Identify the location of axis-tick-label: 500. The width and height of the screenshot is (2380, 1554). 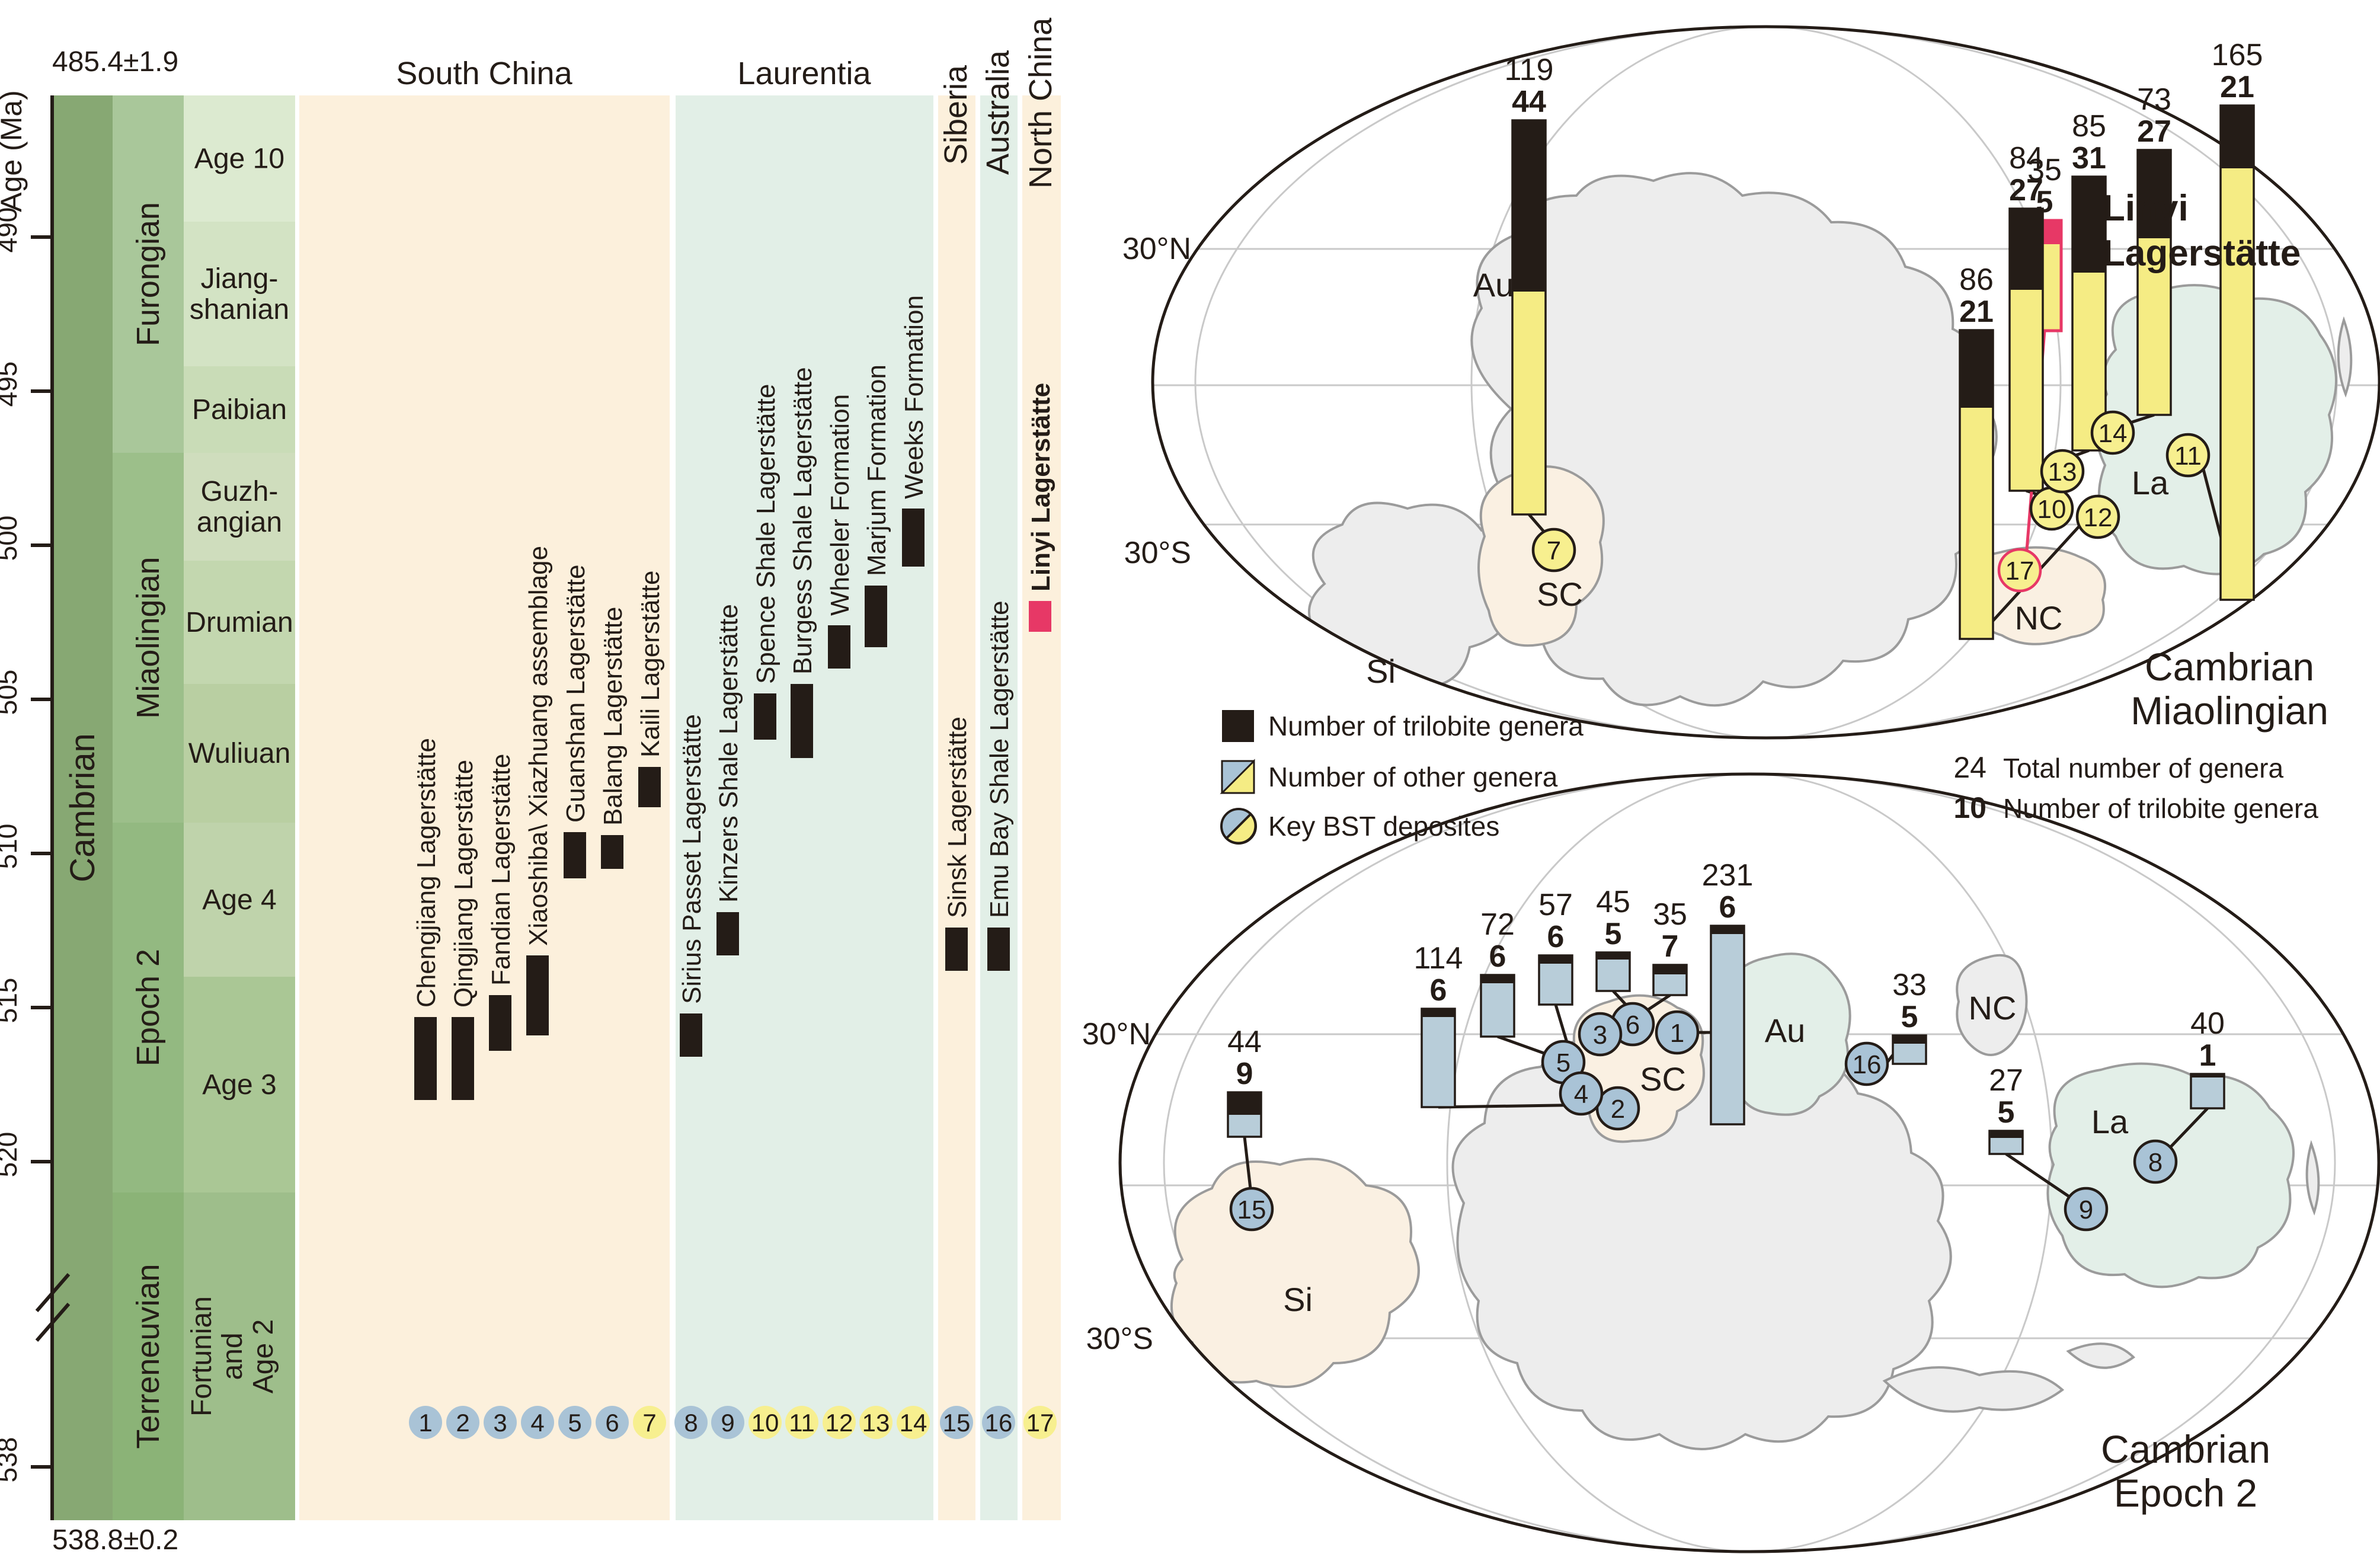
(11, 538).